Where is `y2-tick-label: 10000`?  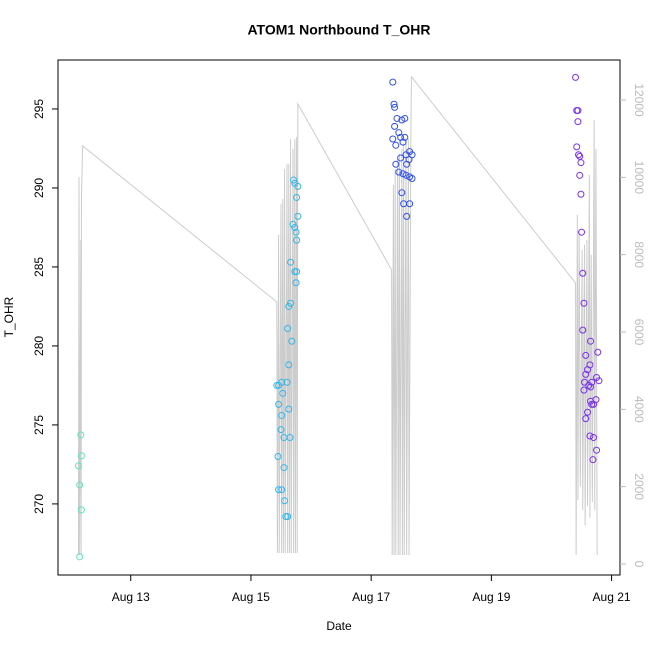 y2-tick-label: 10000 is located at coordinates (639, 178).